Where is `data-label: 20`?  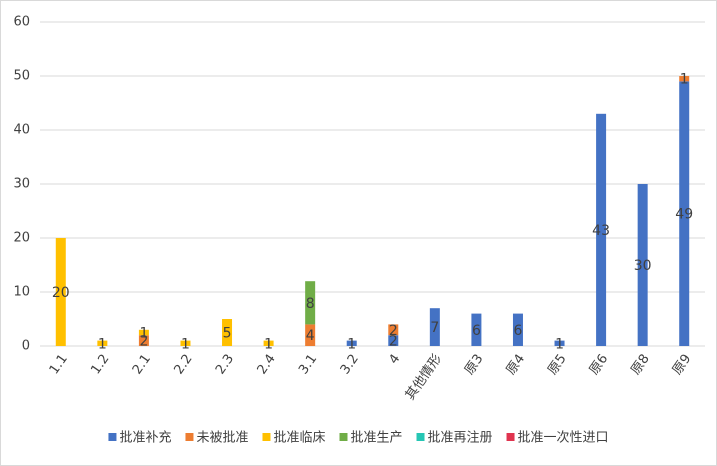
data-label: 20 is located at coordinates (61, 293).